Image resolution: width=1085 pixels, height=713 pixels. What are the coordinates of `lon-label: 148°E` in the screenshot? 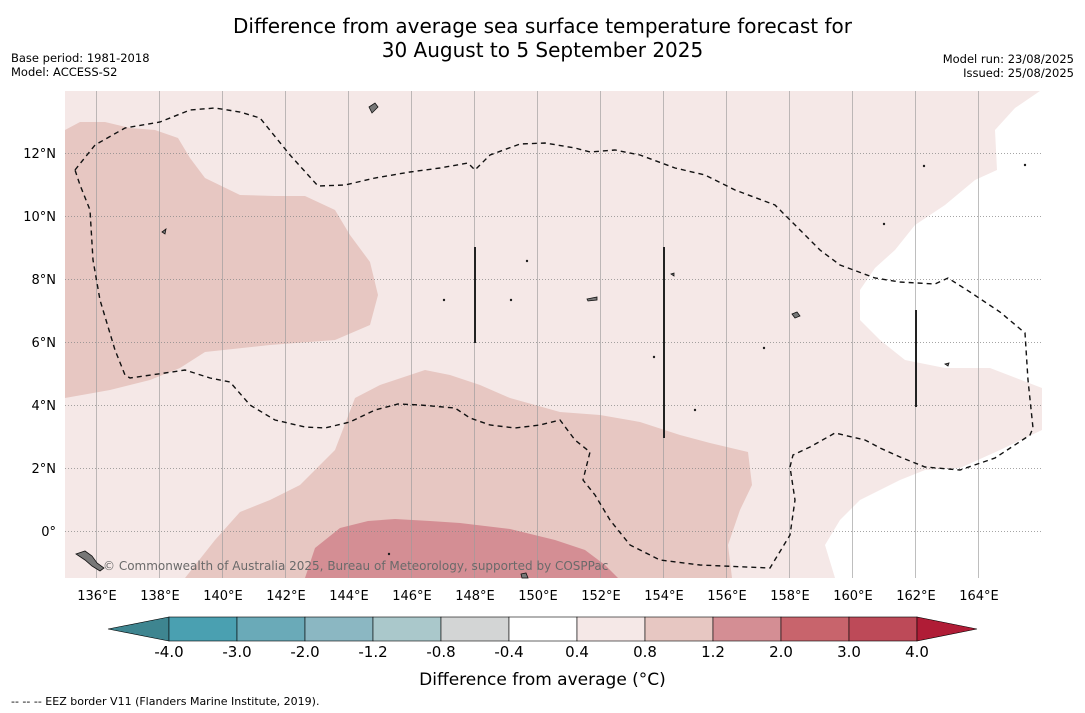 It's located at (475, 596).